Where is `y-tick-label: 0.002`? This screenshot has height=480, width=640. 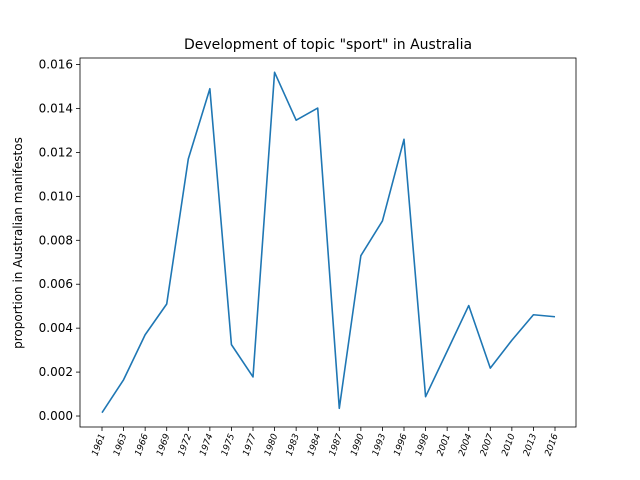
y-tick-label: 0.002 is located at coordinates (56, 372).